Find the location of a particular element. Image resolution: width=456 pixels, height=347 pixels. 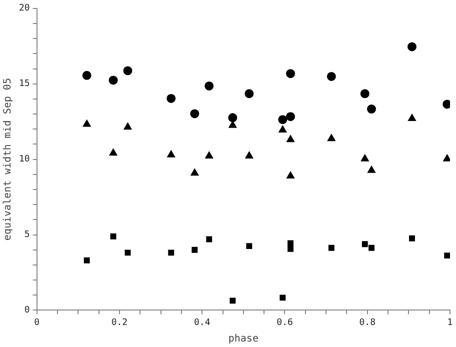

y-tick-label: 20 is located at coordinates (24, 9).